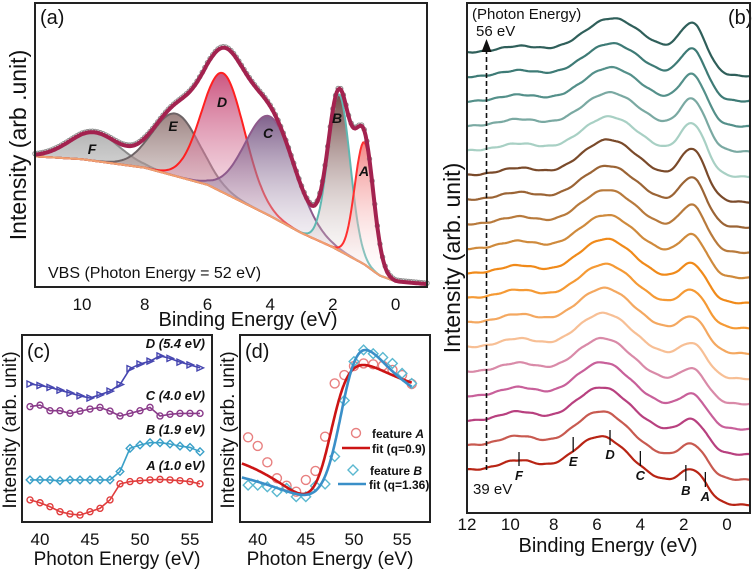  What do you see at coordinates (608, 147) in the screenshot?
I see `spectrum-52eV` at bounding box center [608, 147].